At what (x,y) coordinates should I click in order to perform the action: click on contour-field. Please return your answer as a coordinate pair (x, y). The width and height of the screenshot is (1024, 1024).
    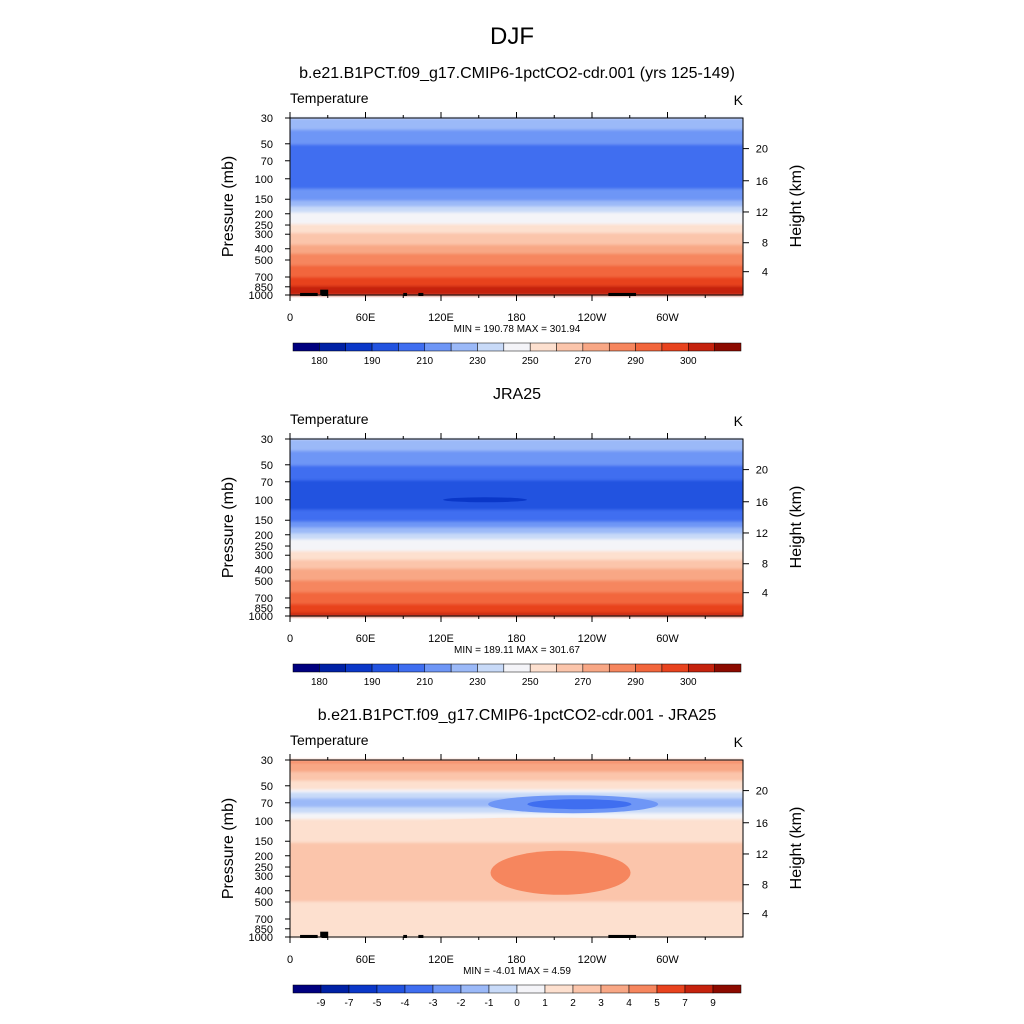
    Looking at the image, I should click on (516, 849).